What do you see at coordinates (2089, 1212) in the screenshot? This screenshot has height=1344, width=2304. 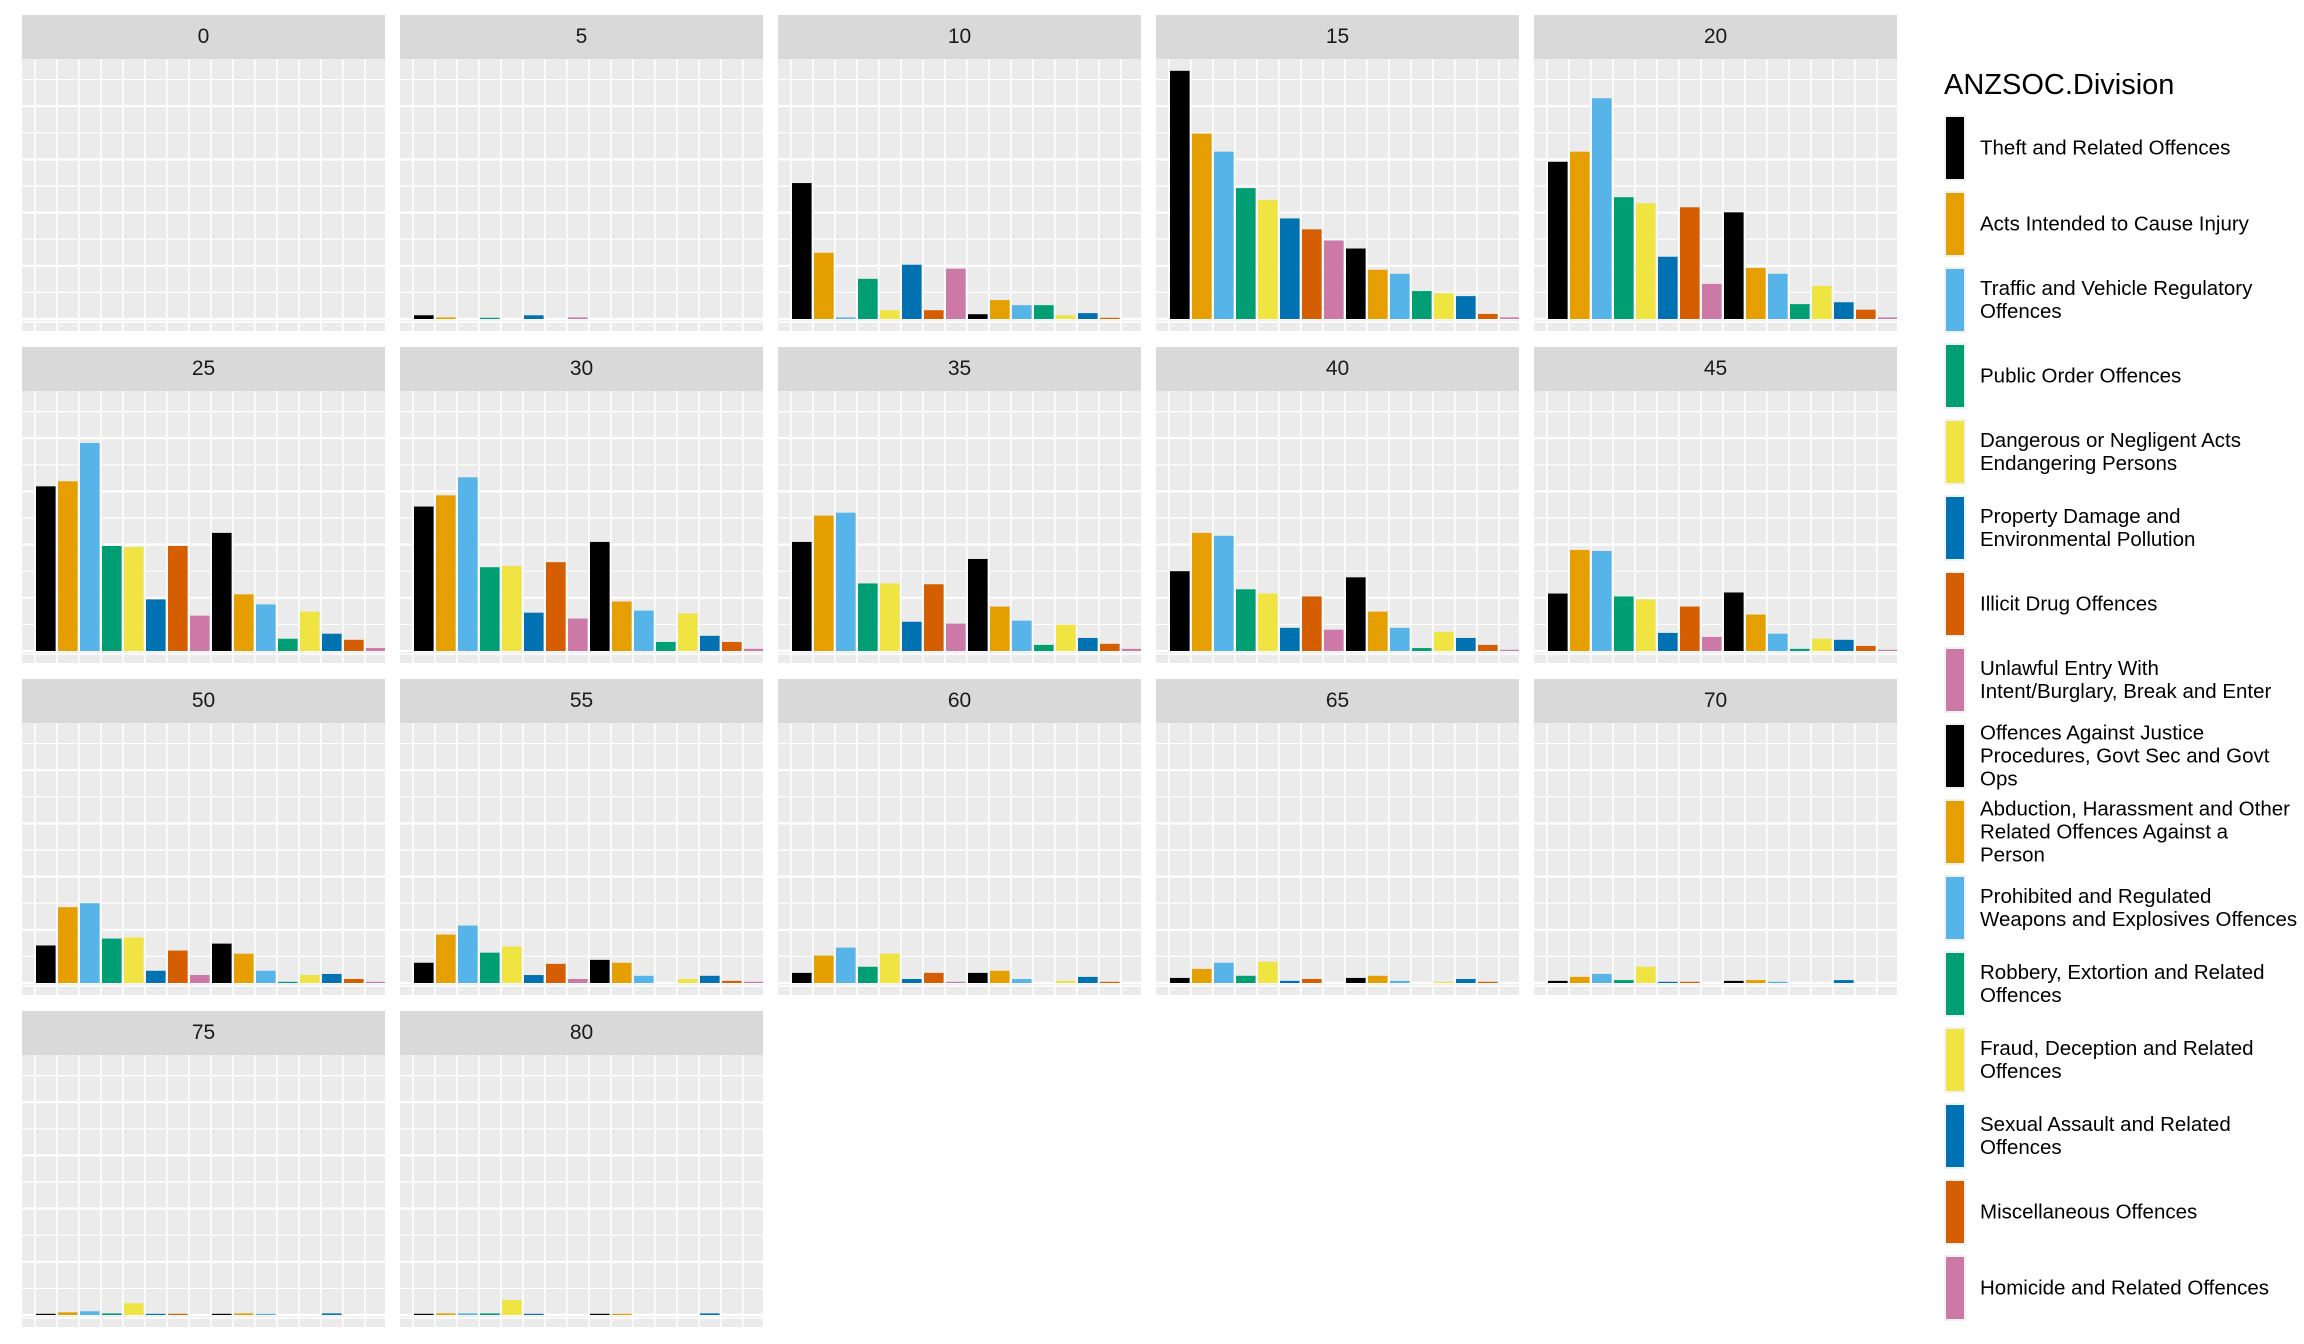 I see `legend-label: Miscellaneous Offences` at bounding box center [2089, 1212].